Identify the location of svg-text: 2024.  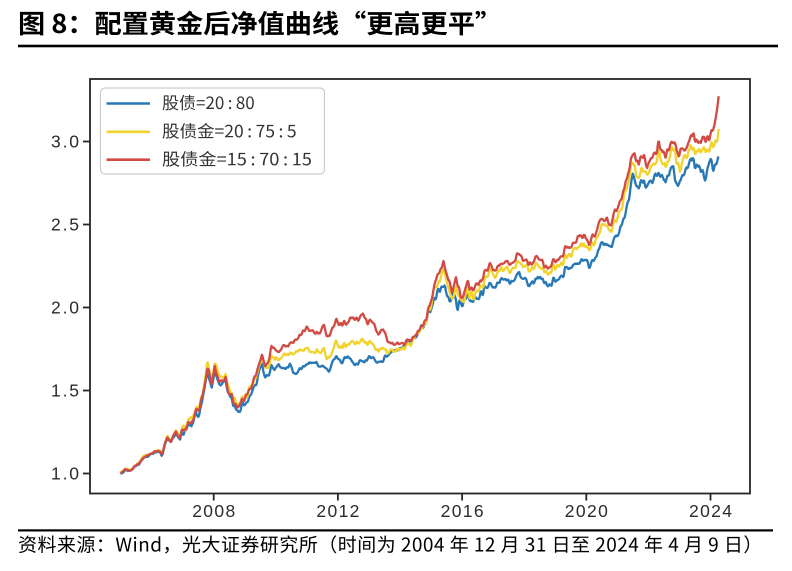
(710, 511).